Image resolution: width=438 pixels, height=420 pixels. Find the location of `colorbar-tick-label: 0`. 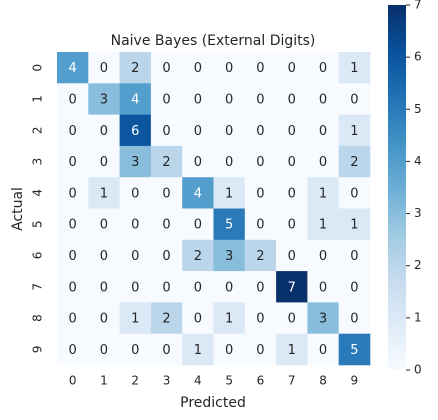

colorbar-tick-label: 0 is located at coordinates (418, 370).